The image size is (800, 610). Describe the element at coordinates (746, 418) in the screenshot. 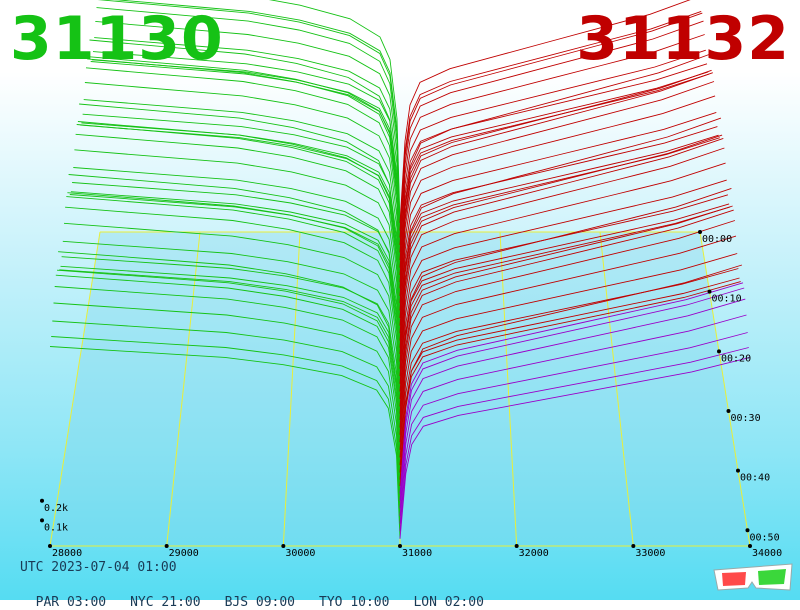

I see `time-tick-label: 00:30` at that location.